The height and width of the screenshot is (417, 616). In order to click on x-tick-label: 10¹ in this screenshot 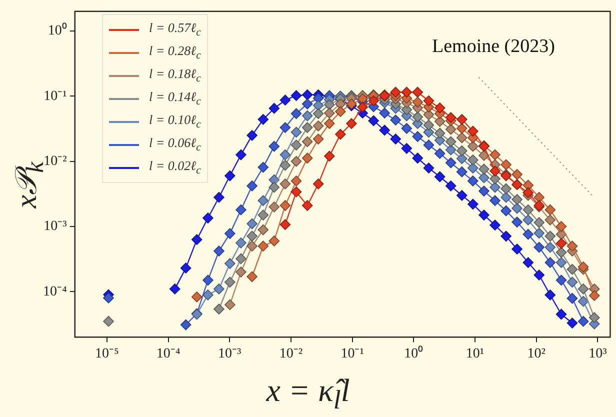, I will do `click(475, 354)`.